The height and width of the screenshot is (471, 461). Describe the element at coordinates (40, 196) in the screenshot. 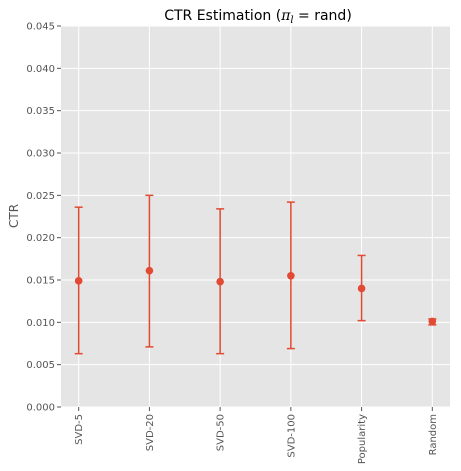

I see `y-tick-label: 0.025` at that location.